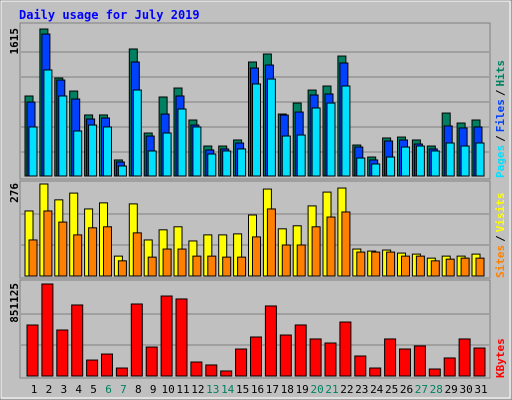  What do you see at coordinates (500, 115) in the screenshot?
I see `legend-label: Files` at bounding box center [500, 115].